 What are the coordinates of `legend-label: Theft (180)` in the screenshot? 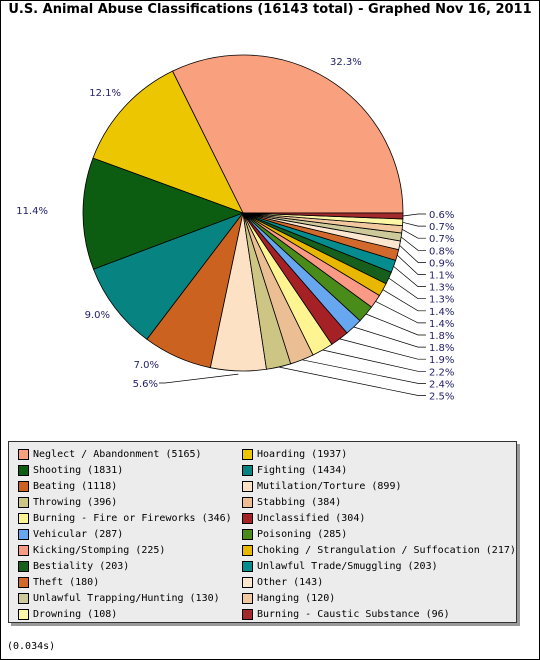 It's located at (66, 582).